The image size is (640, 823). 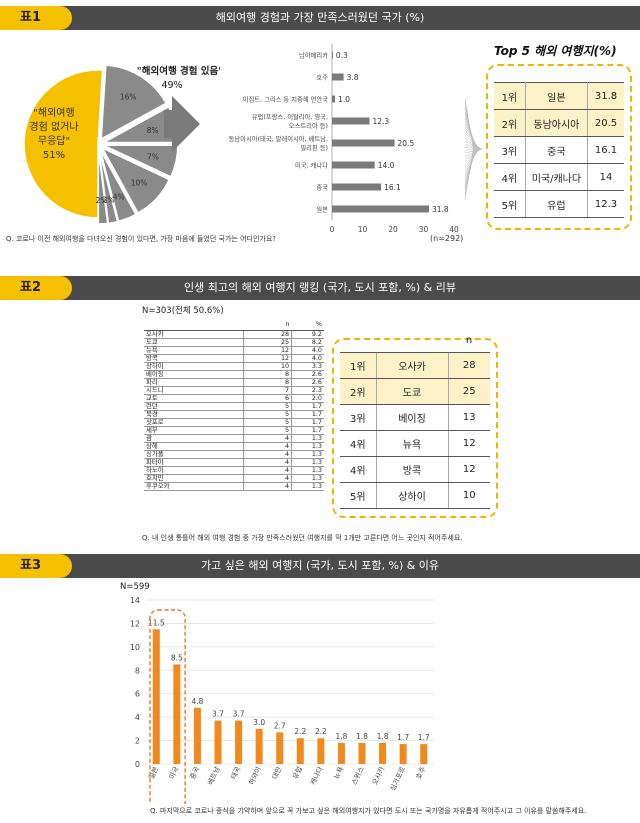 What do you see at coordinates (193, 382) in the screenshot?
I see `city-name: 파리` at bounding box center [193, 382].